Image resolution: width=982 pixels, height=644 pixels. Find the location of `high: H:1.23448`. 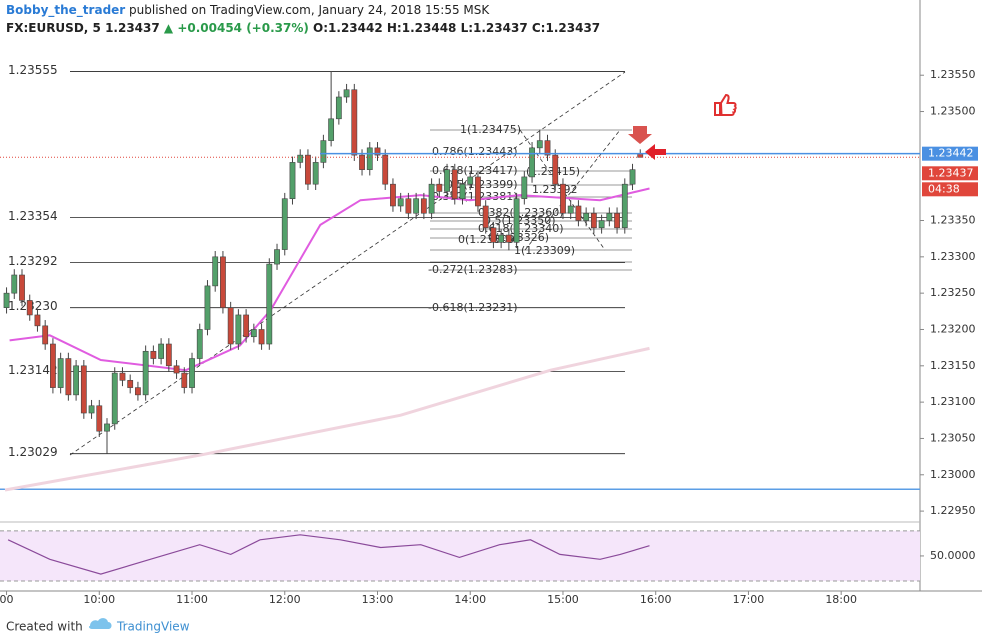

high: H:1.23448 is located at coordinates (421, 28).